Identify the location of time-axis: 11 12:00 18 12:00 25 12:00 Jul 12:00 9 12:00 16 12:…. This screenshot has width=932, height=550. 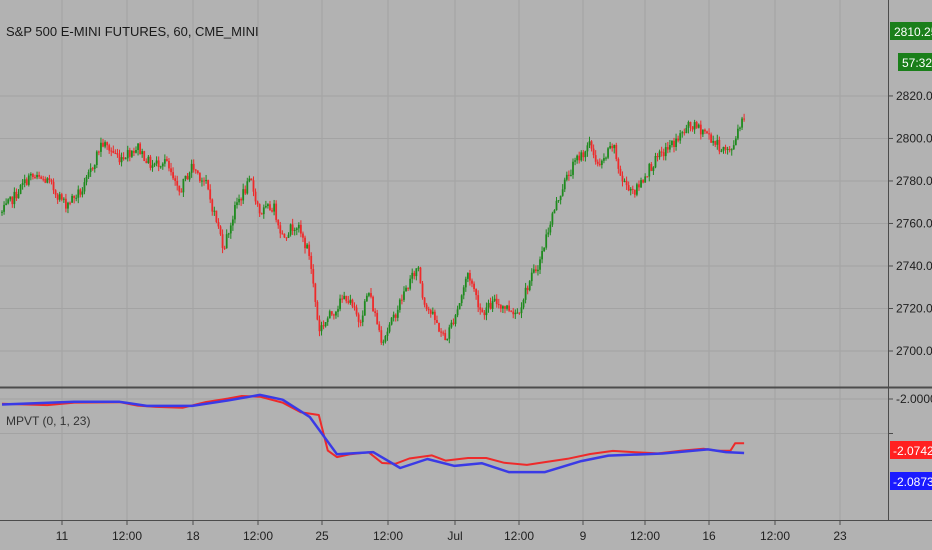
(451, 531).